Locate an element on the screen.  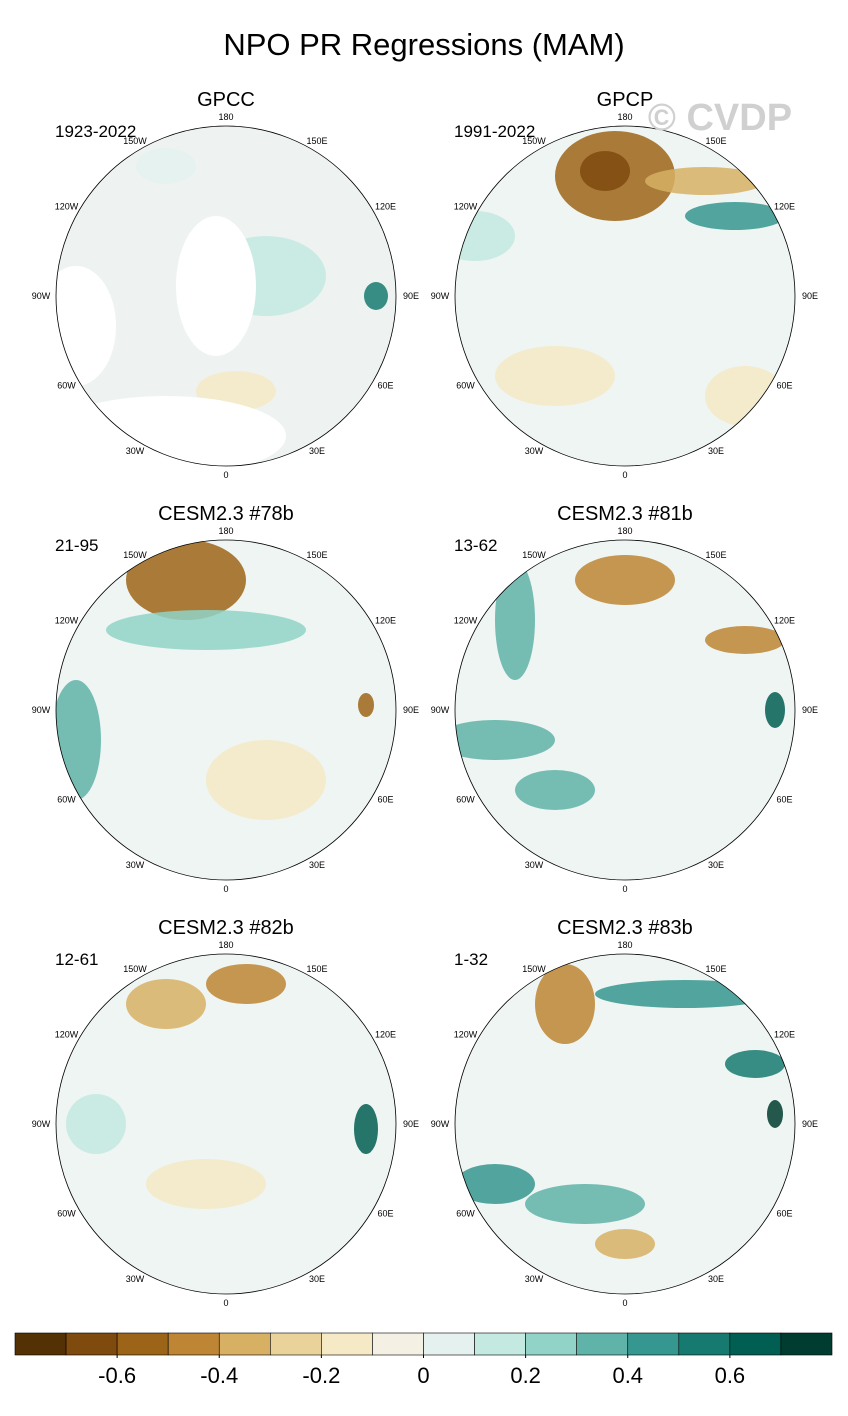
colorbar-tick-label: -0.6 is located at coordinates (117, 1375).